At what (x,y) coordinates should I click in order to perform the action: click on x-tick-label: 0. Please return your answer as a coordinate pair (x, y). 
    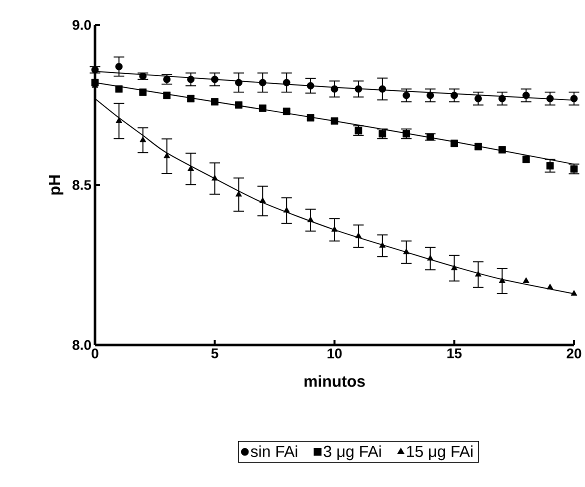
    Looking at the image, I should click on (95, 353).